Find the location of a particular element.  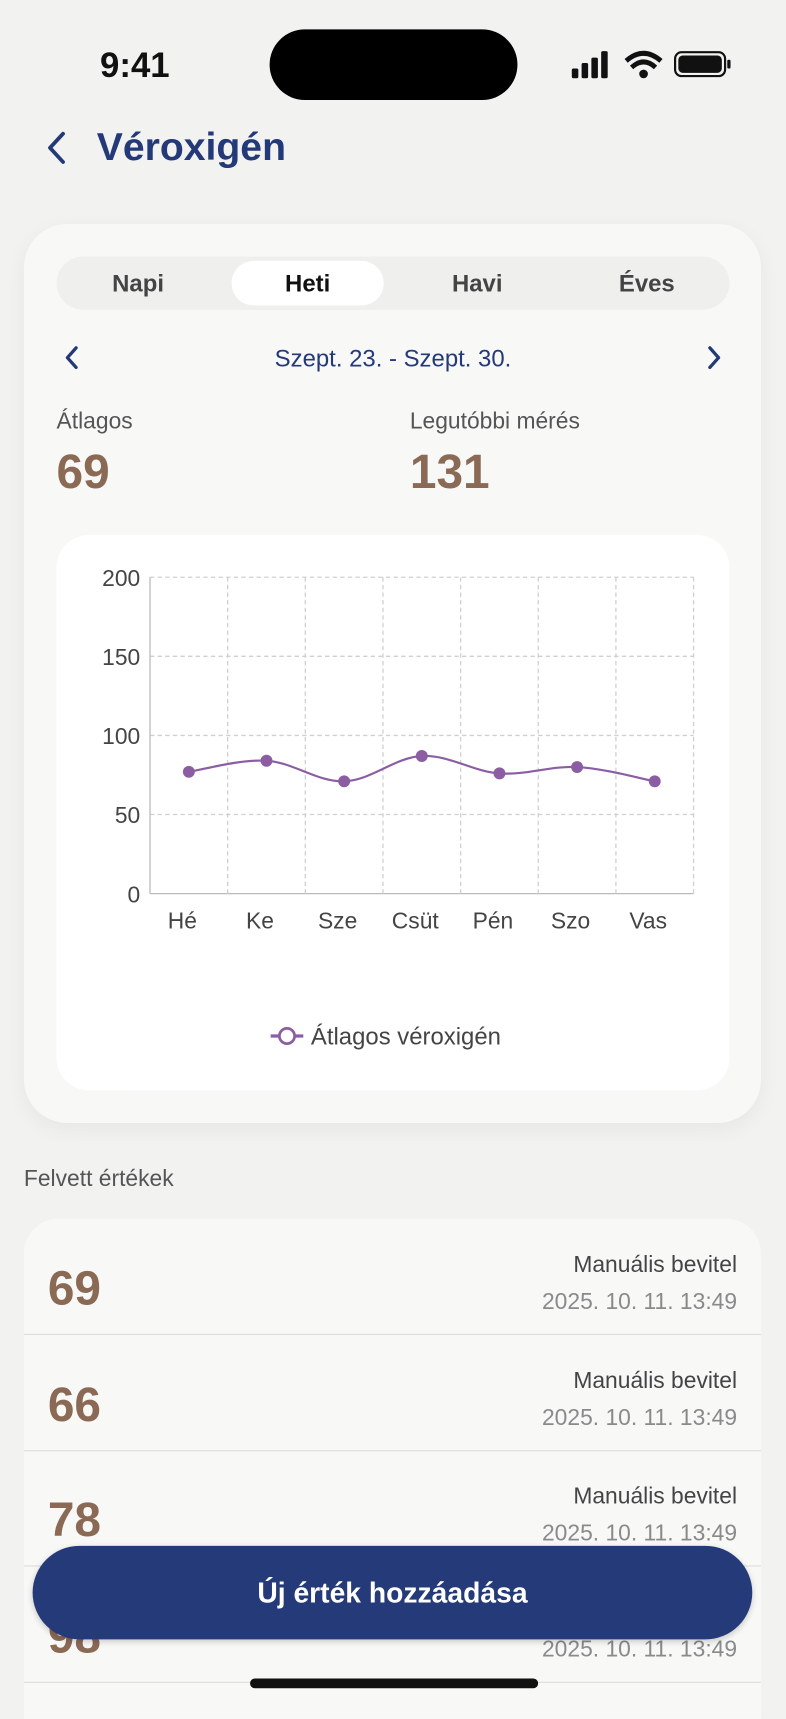

tab: Éves is located at coordinates (646, 283).